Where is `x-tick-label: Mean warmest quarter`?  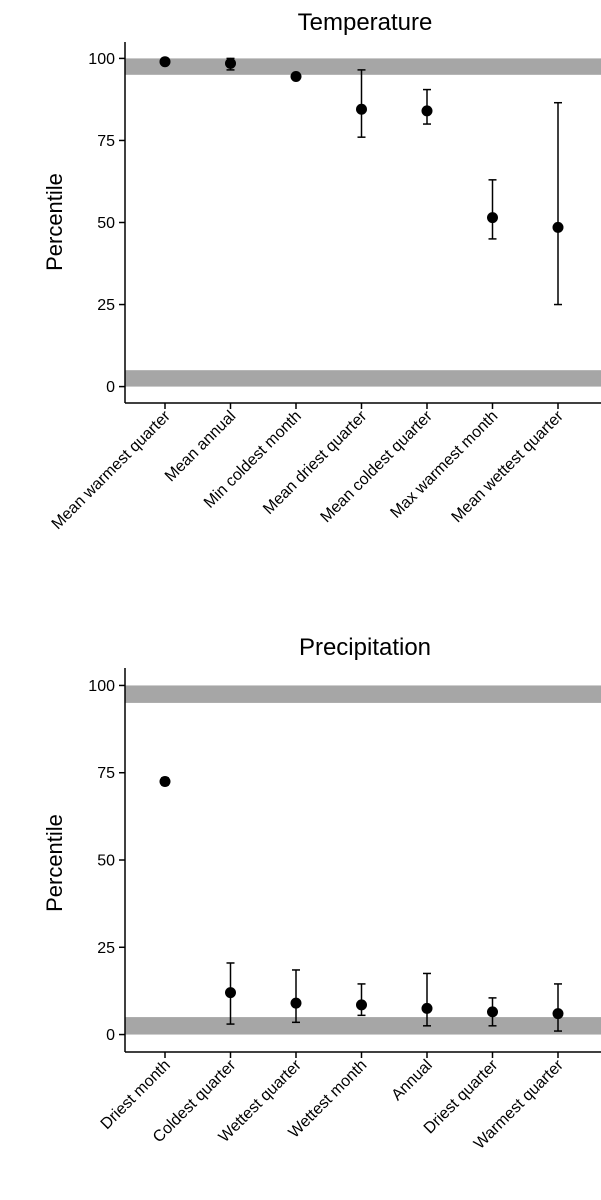 x-tick-label: Mean warmest quarter is located at coordinates (112, 470).